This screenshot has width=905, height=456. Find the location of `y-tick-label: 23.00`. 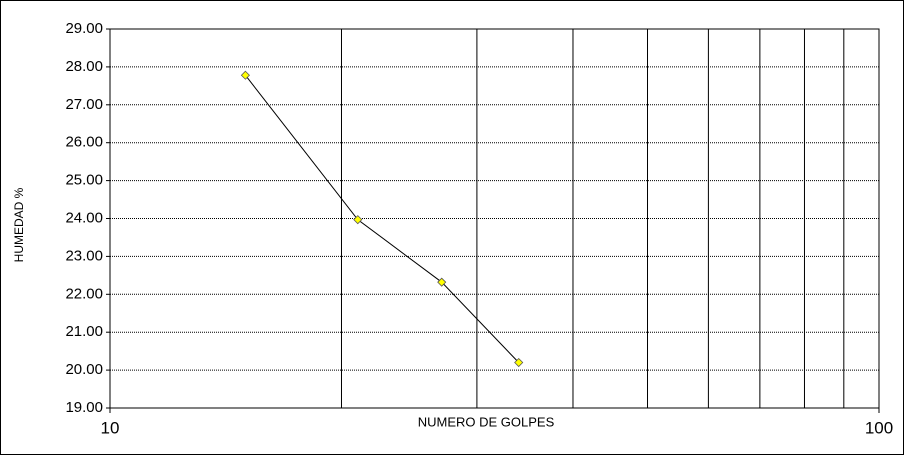

y-tick-label: 23.00 is located at coordinates (84, 255).